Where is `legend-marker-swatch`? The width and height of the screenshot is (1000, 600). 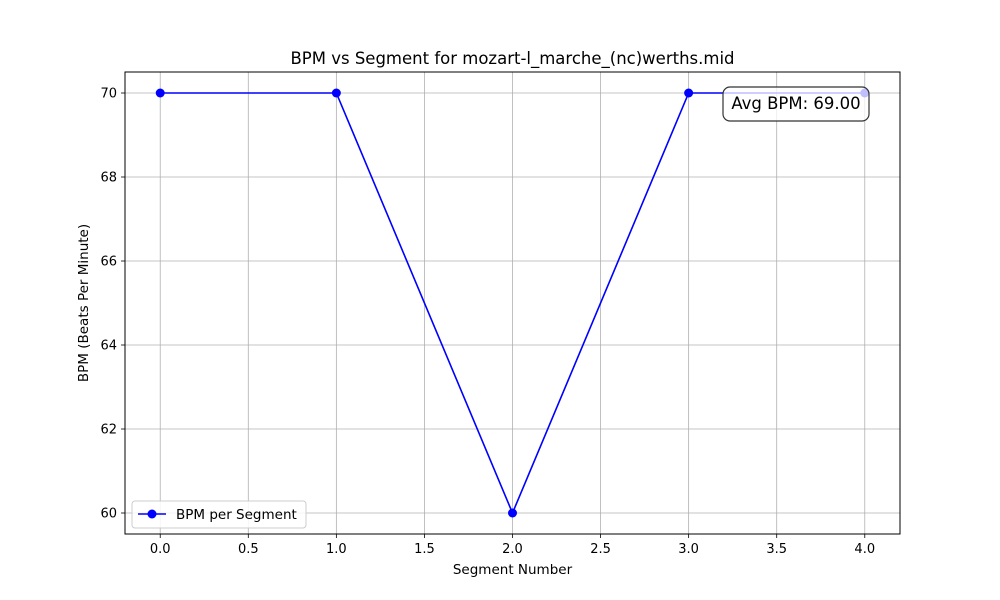
legend-marker-swatch is located at coordinates (152, 514).